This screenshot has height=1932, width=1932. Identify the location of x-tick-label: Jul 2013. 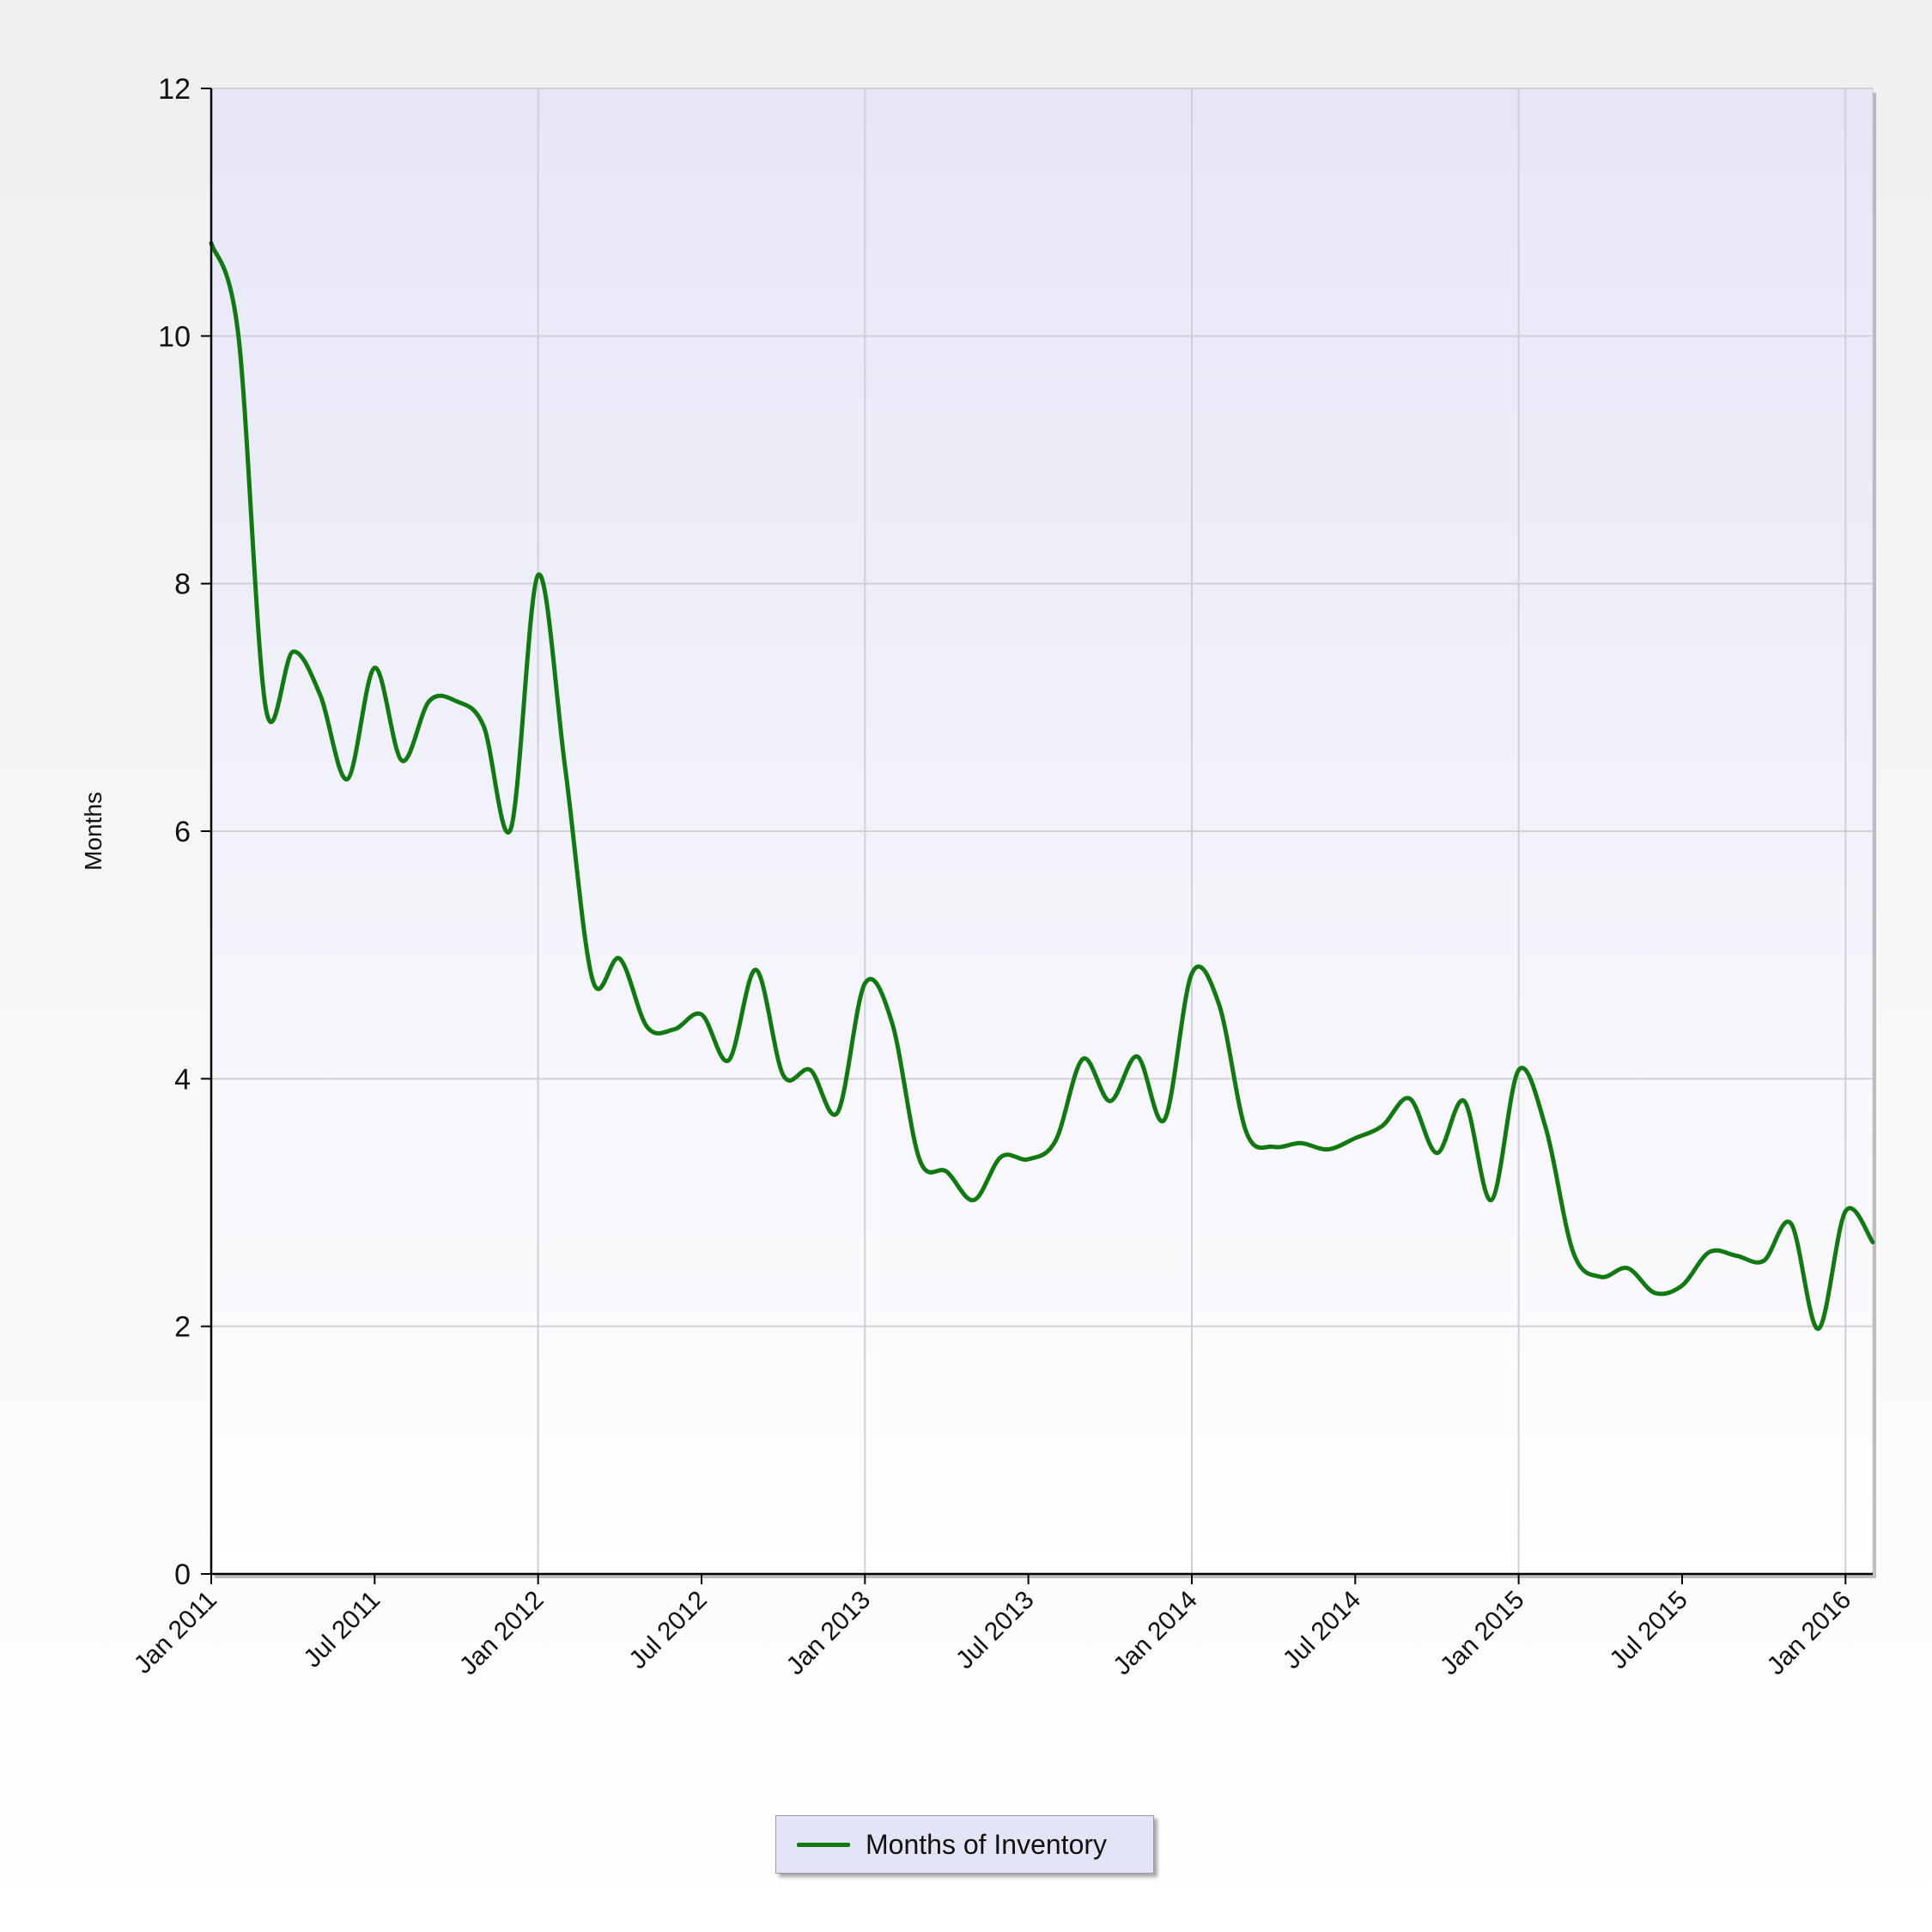
(995, 1631).